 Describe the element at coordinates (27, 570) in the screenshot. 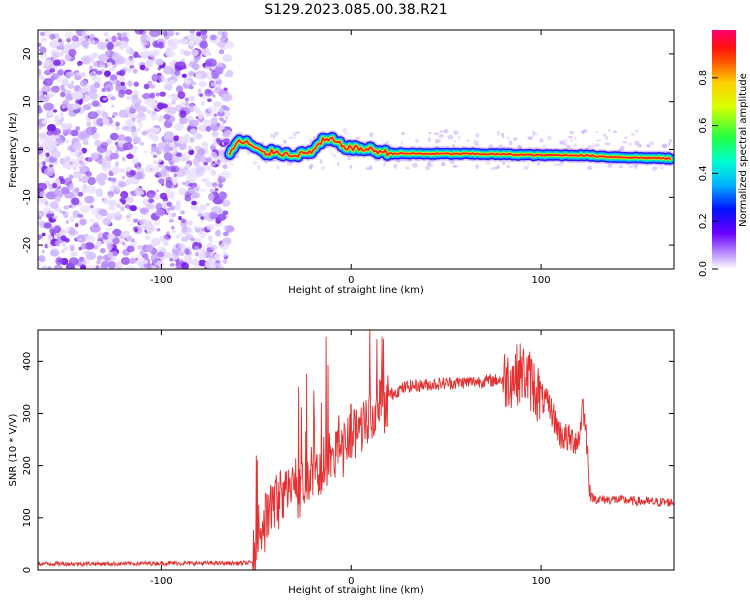

I see `y-tick-label: 0` at that location.